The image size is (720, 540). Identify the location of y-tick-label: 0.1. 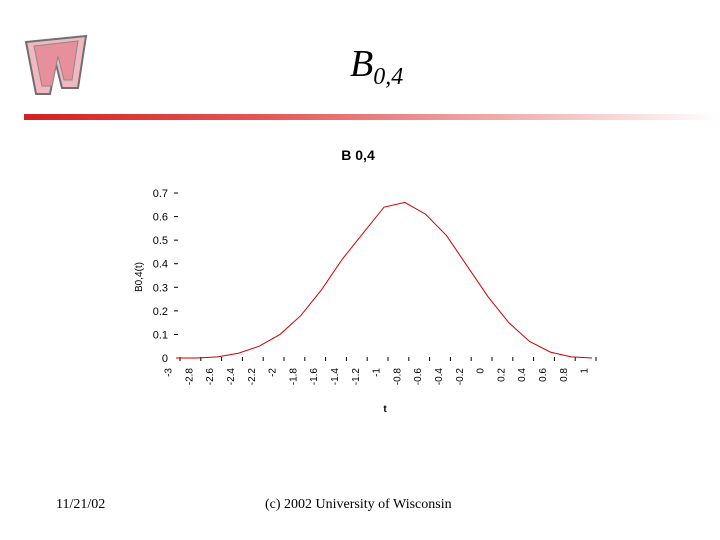
(160, 335).